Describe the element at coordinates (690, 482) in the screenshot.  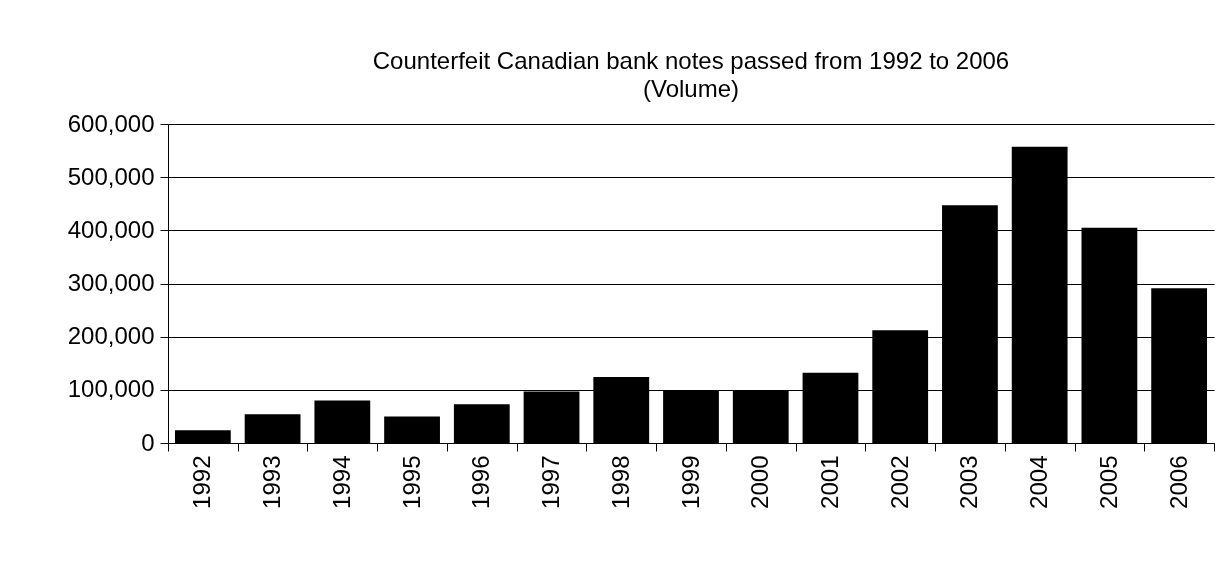
I see `x-tick-label: 1999` at that location.